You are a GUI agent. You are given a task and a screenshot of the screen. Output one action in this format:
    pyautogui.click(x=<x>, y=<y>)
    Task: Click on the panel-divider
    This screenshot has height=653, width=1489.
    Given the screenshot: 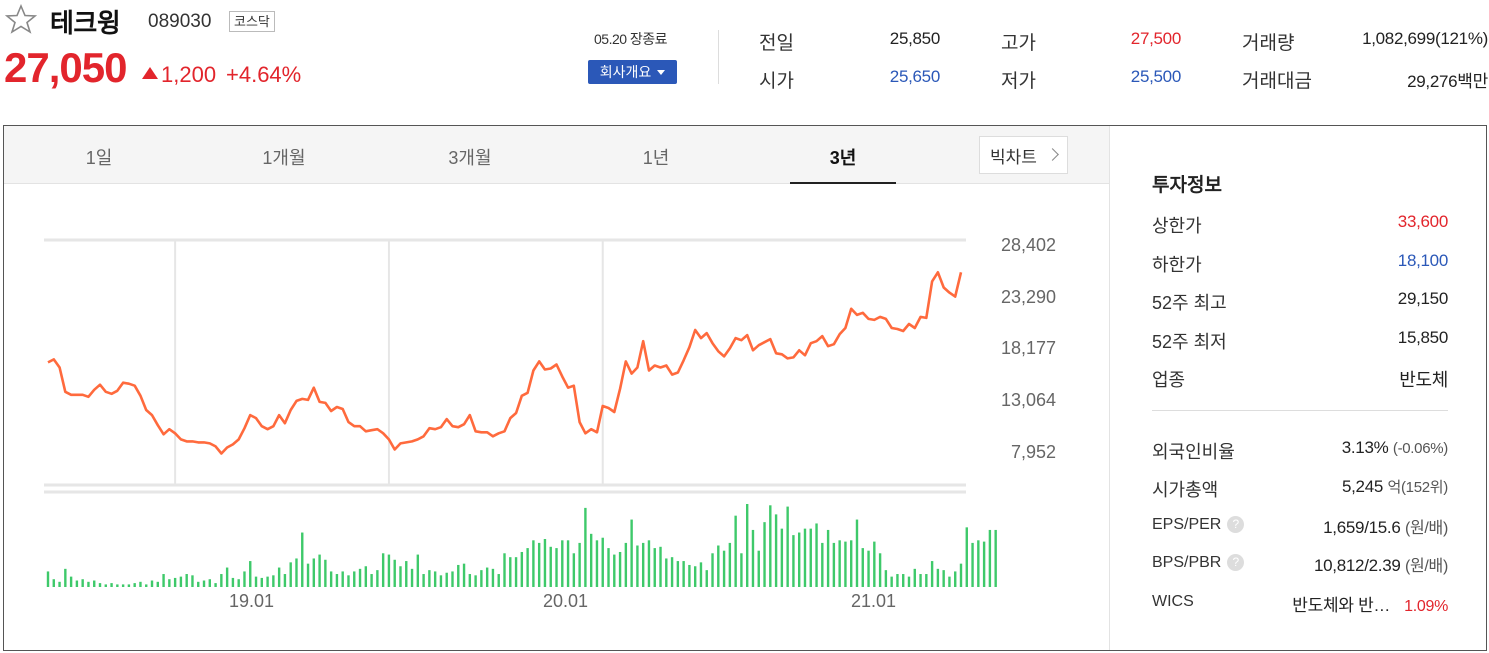 What is the action you would take?
    pyautogui.click(x=1109, y=388)
    